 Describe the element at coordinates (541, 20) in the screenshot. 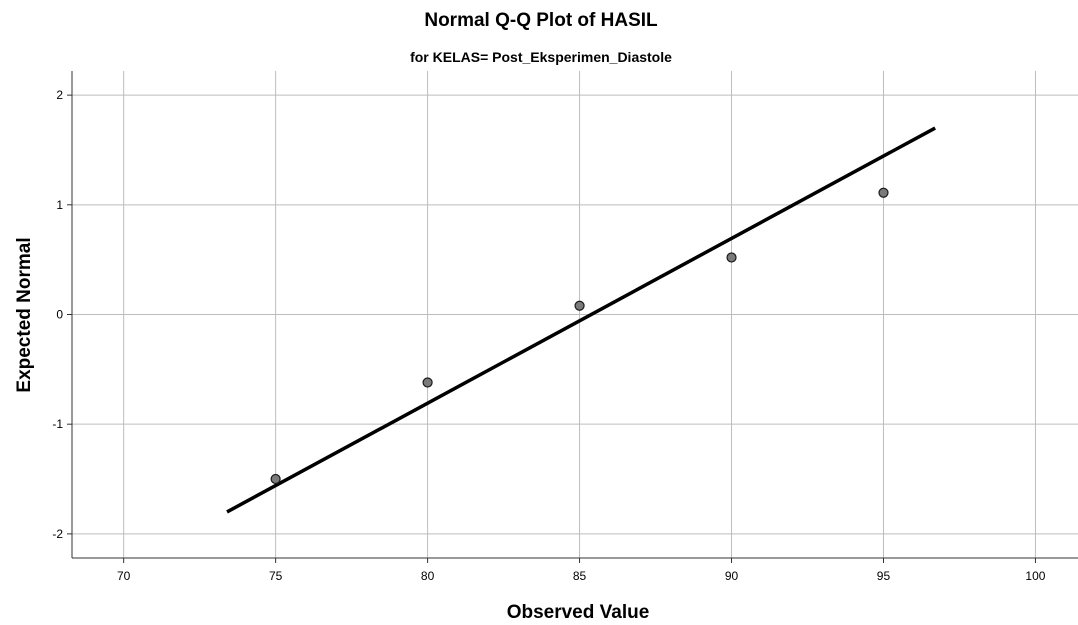

I see `chart-title: Normal Q-Q Plot of HASIL` at that location.